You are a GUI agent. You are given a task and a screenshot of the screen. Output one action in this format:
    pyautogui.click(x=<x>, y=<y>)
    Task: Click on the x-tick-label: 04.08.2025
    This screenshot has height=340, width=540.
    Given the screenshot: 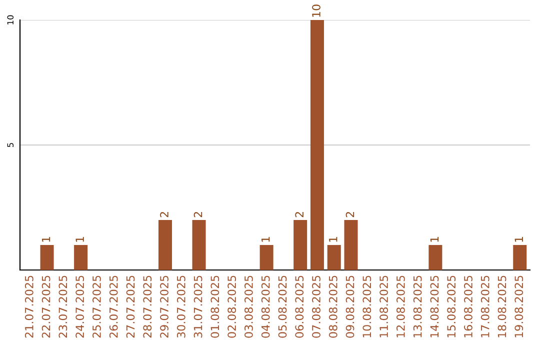 What is the action you would take?
    pyautogui.click(x=265, y=307)
    